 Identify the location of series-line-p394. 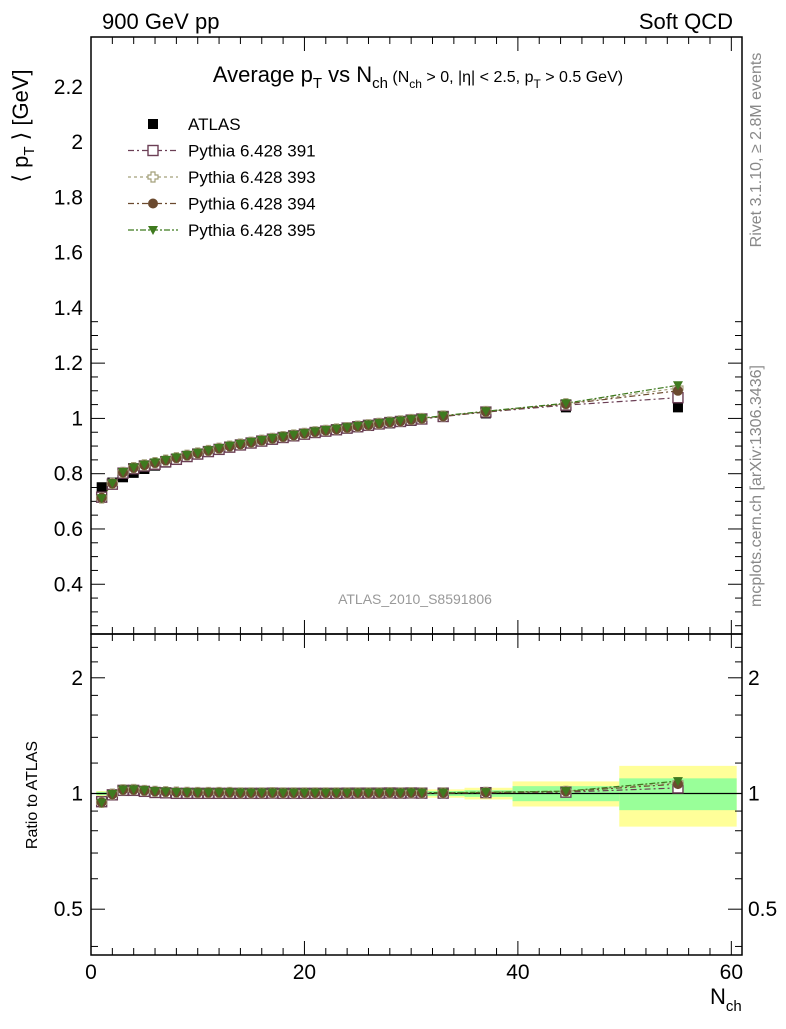
(390, 444).